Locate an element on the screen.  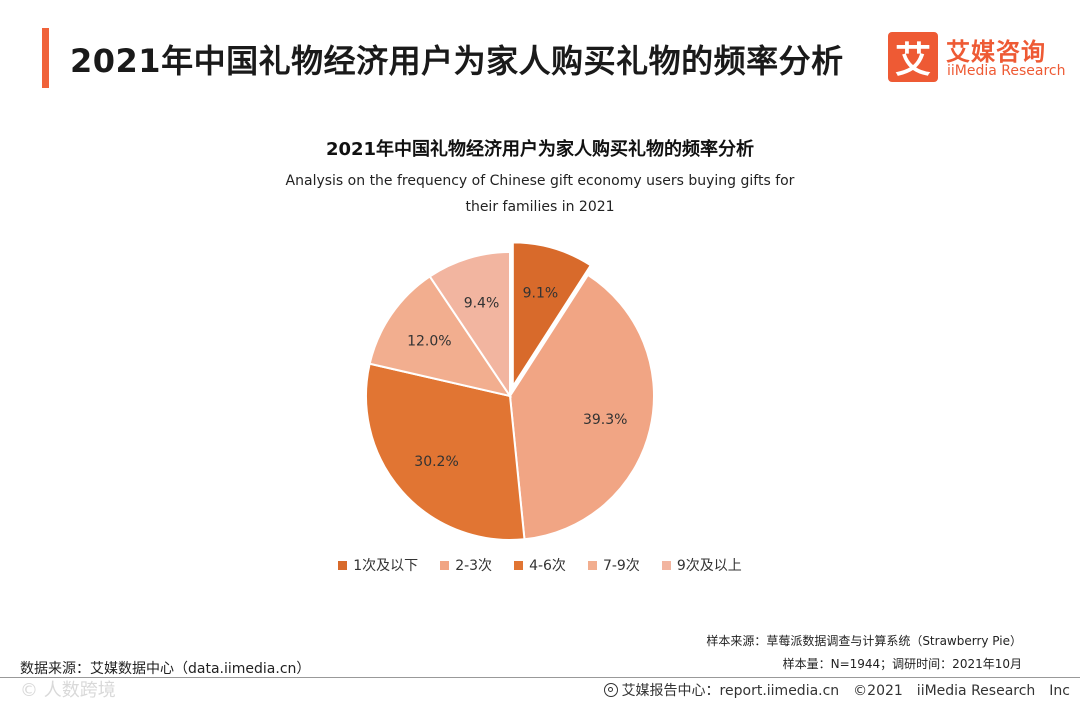
slice-label-5: 9.4% is located at coordinates (482, 303).